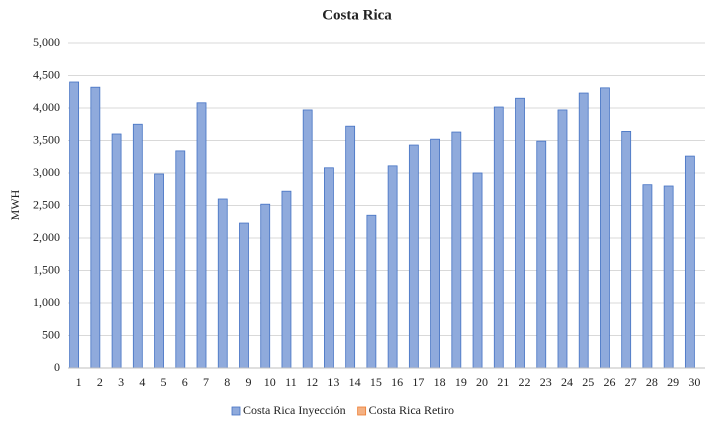  What do you see at coordinates (694, 382) in the screenshot?
I see `x-tick-label: 30` at bounding box center [694, 382].